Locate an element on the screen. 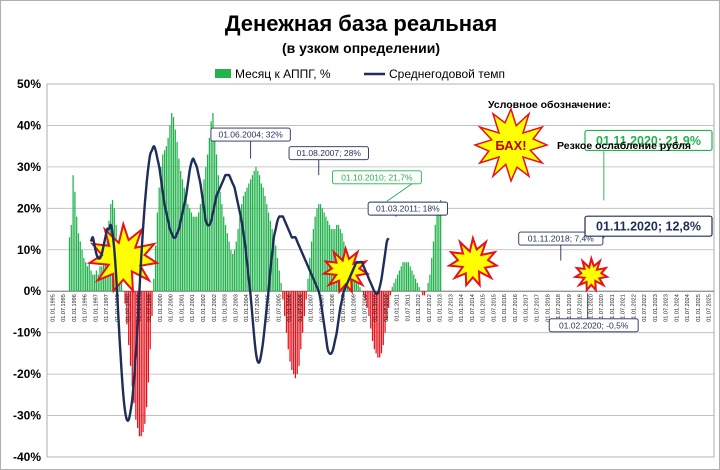 The width and height of the screenshot is (720, 470). x-tick-label: 01.01.2021 is located at coordinates (613, 308).